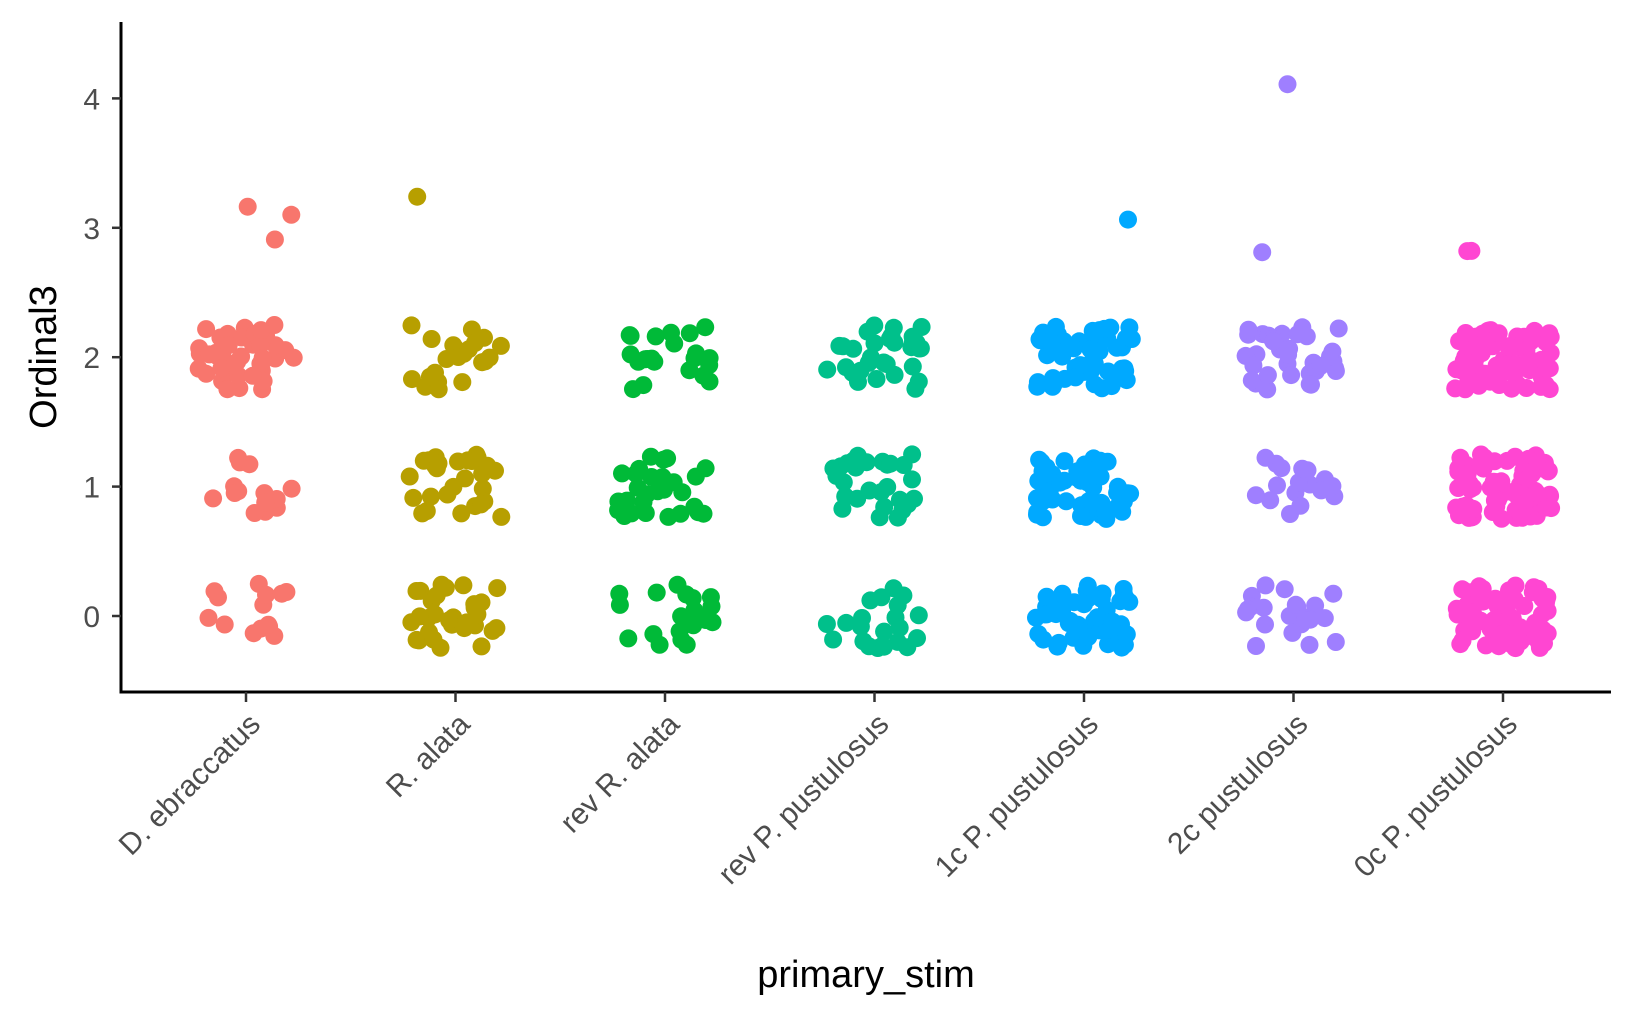 This screenshot has width=1643, height=1015. Describe the element at coordinates (865, 975) in the screenshot. I see `x-axis-title: primary_stim` at that location.